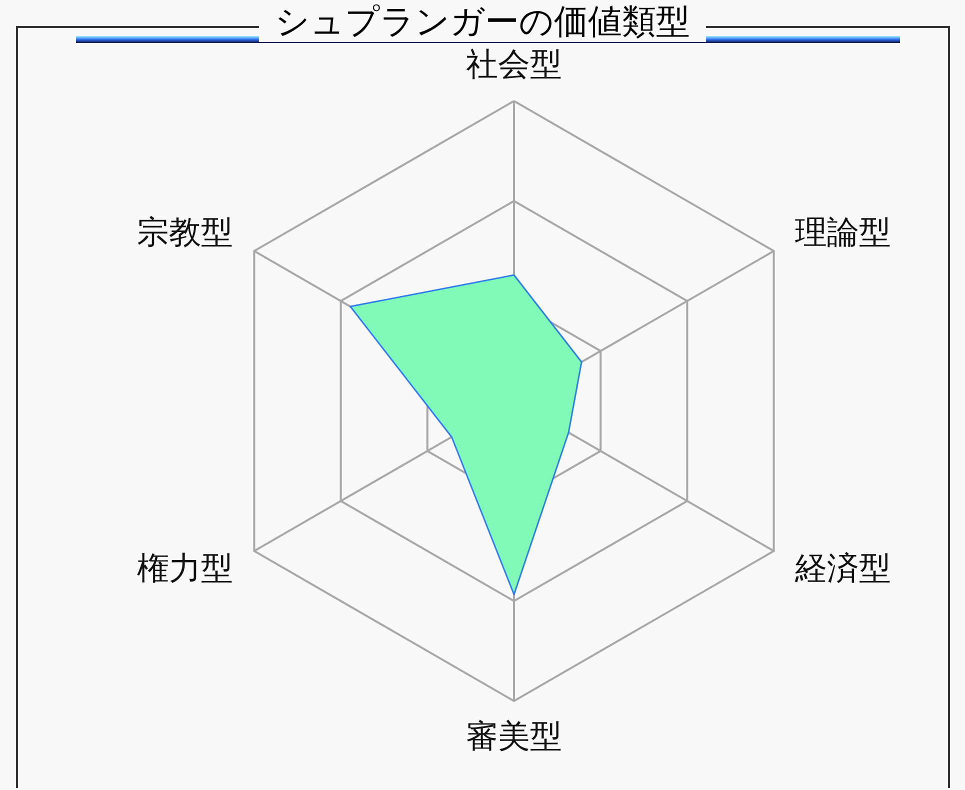 The image size is (965, 790). What do you see at coordinates (842, 568) in the screenshot?
I see `spoke-label: 経済型` at bounding box center [842, 568].